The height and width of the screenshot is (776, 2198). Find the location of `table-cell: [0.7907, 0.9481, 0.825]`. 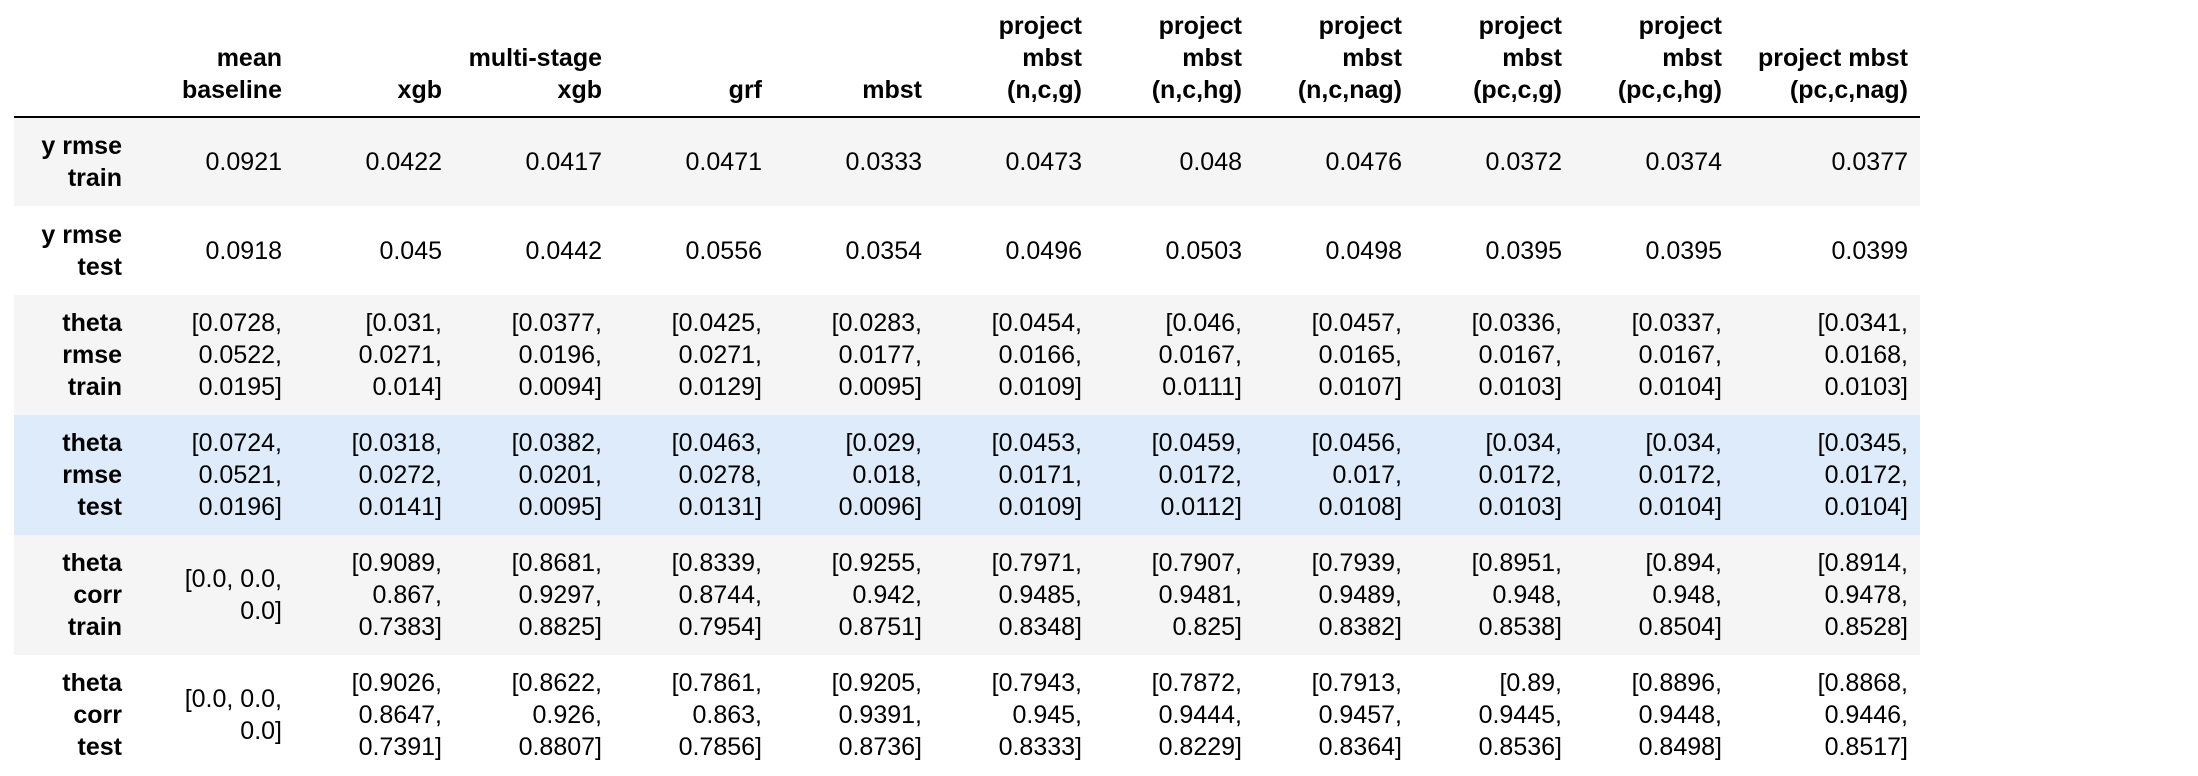

table-cell: [0.7907, 0.9481, 0.825] is located at coordinates (1196, 595).